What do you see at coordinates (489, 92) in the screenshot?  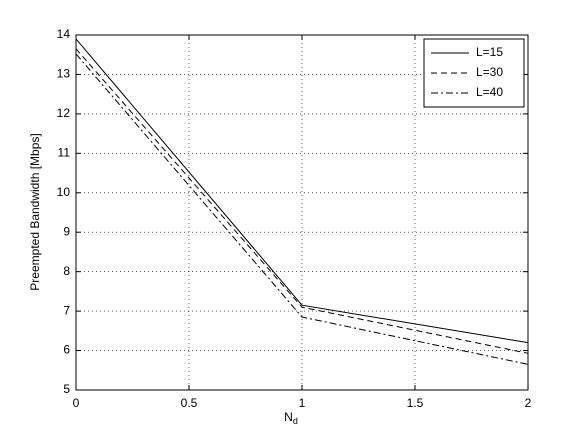 I see `legend-label: L=40` at bounding box center [489, 92].